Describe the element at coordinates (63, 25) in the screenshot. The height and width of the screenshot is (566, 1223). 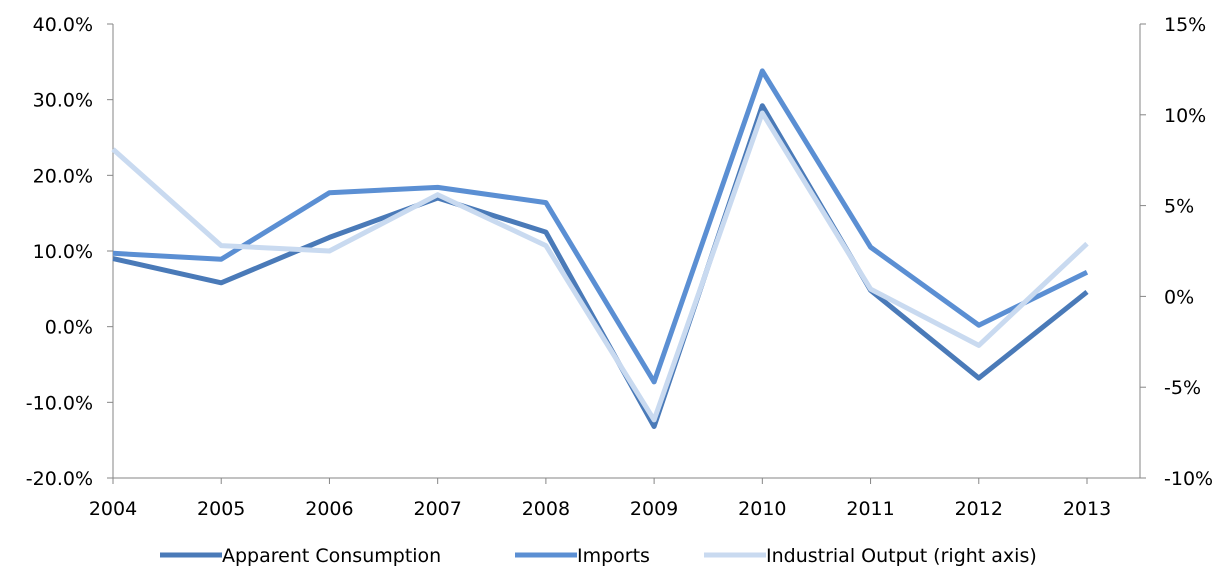
I see `left-axis-tick-label: 40.0%` at that location.